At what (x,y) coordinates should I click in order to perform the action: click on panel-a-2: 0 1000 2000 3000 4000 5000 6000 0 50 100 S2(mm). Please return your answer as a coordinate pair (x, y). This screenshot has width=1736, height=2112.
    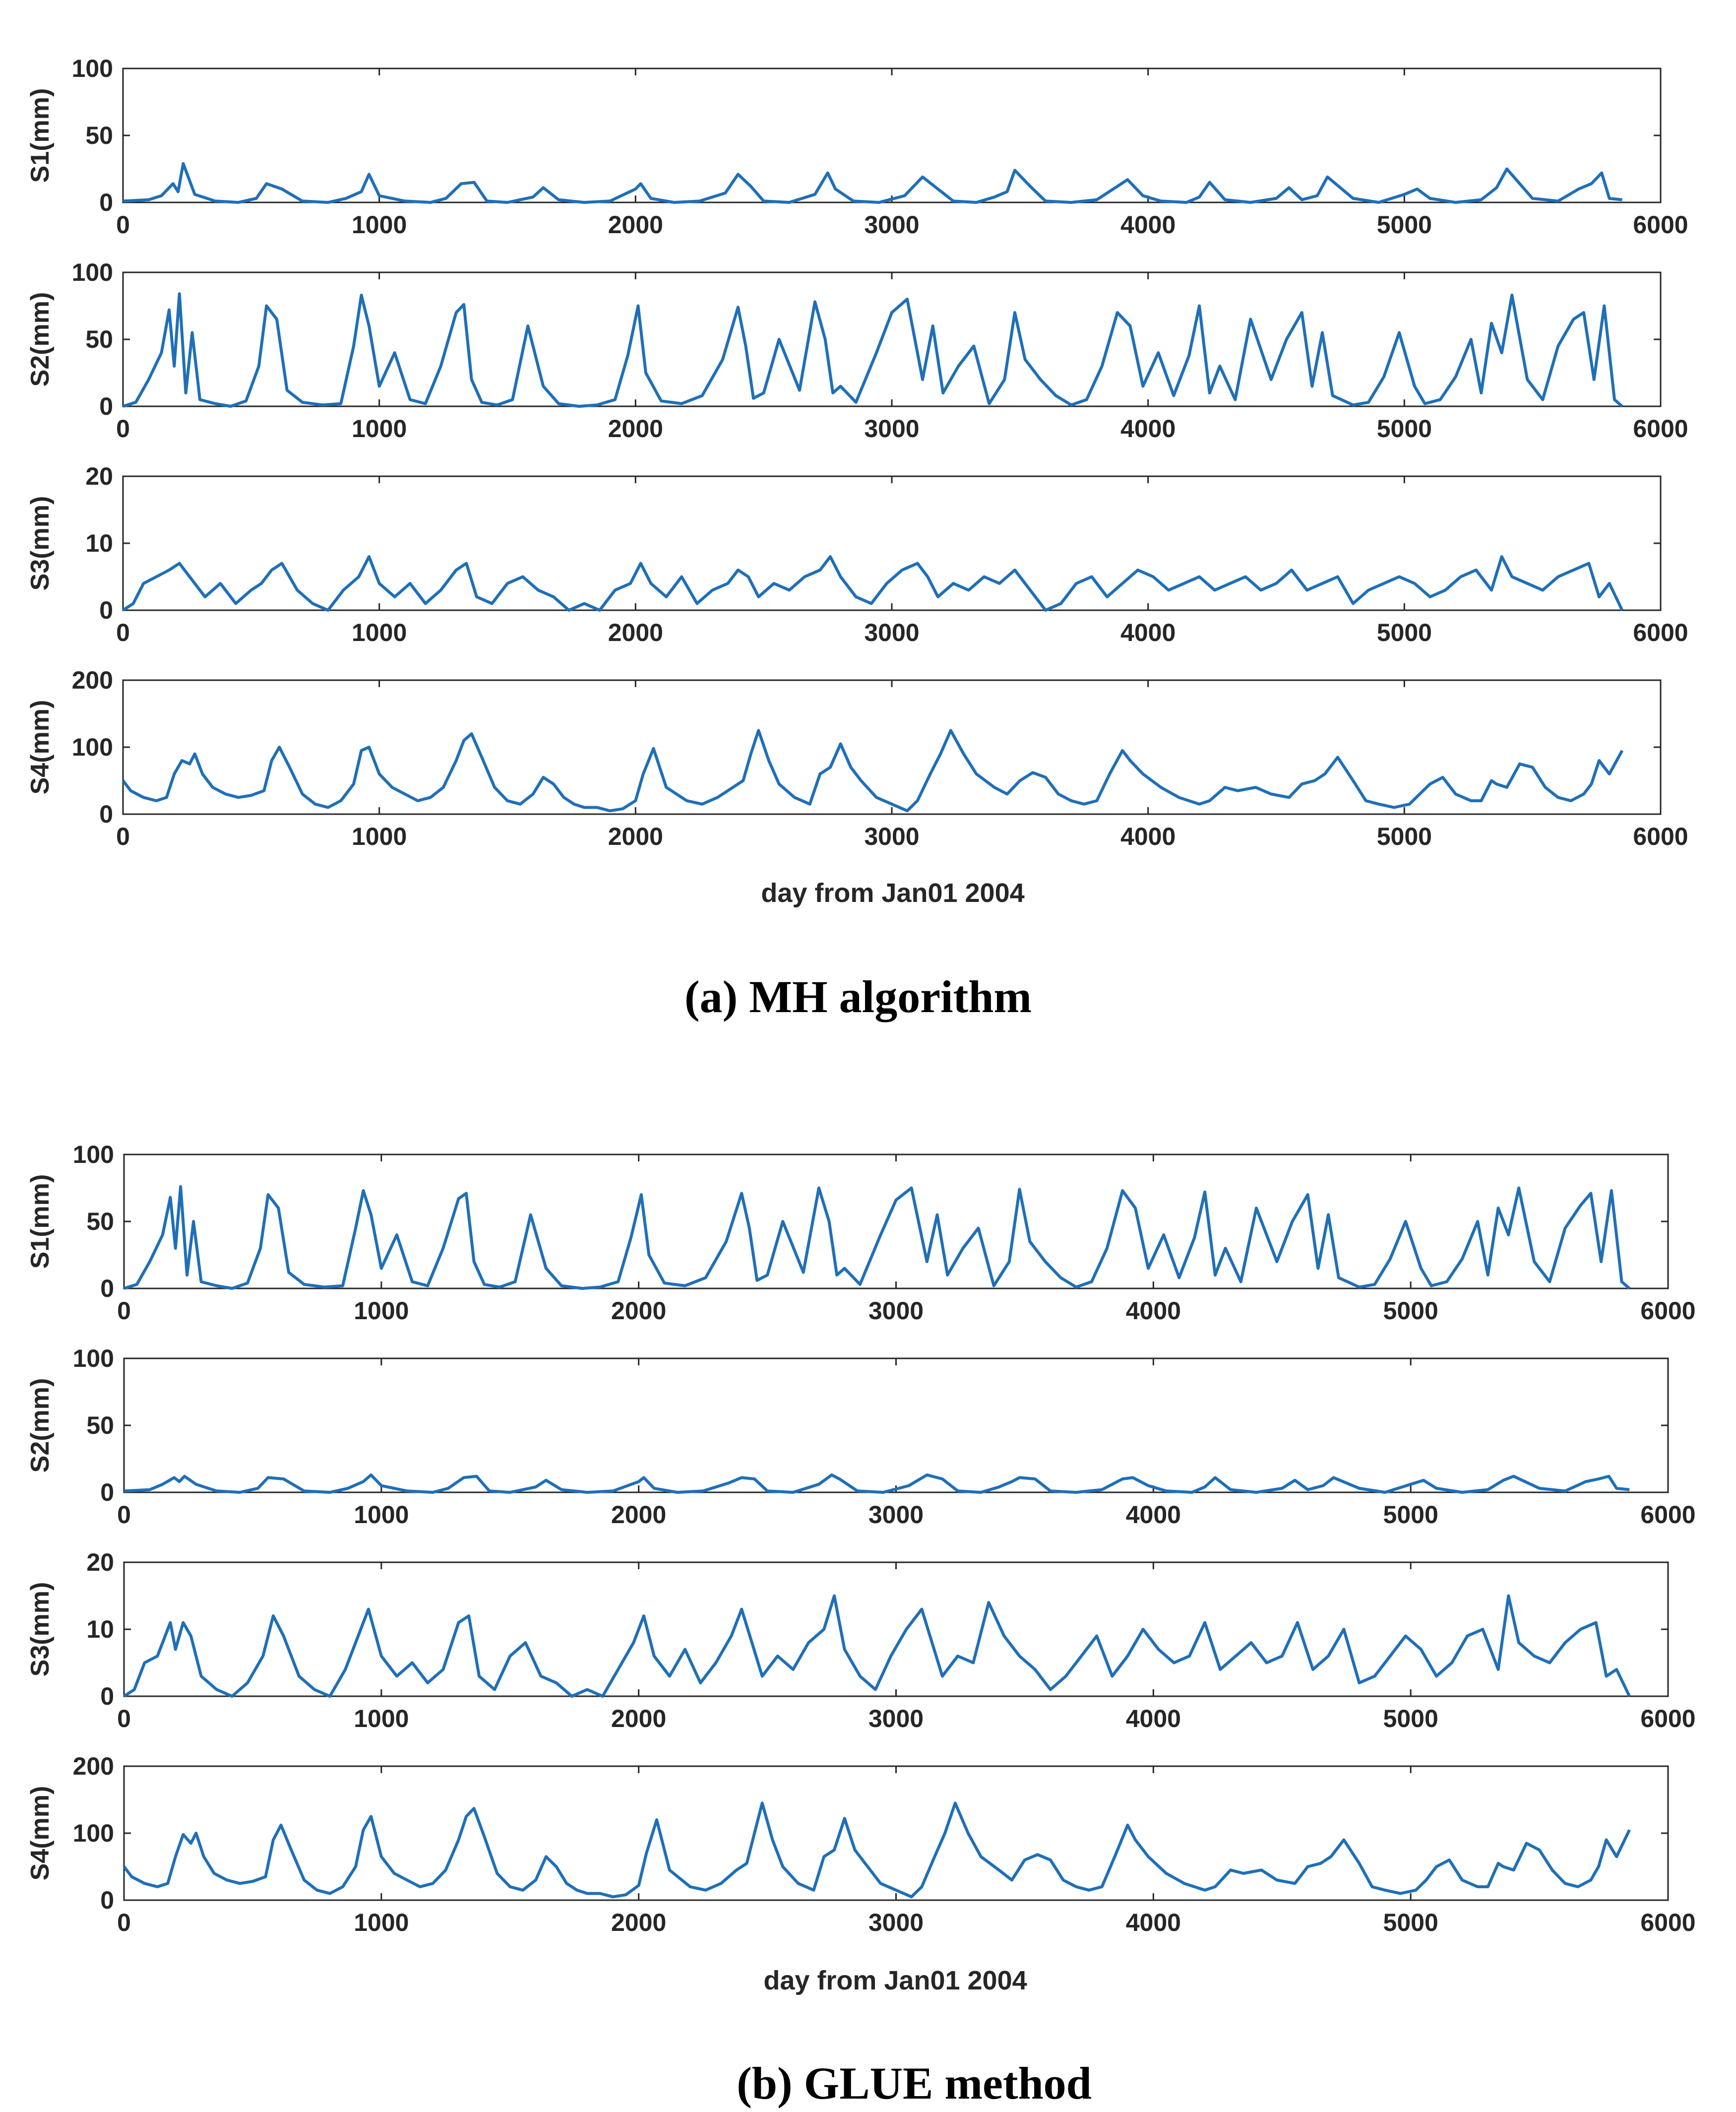
    Looking at the image, I should click on (857, 350).